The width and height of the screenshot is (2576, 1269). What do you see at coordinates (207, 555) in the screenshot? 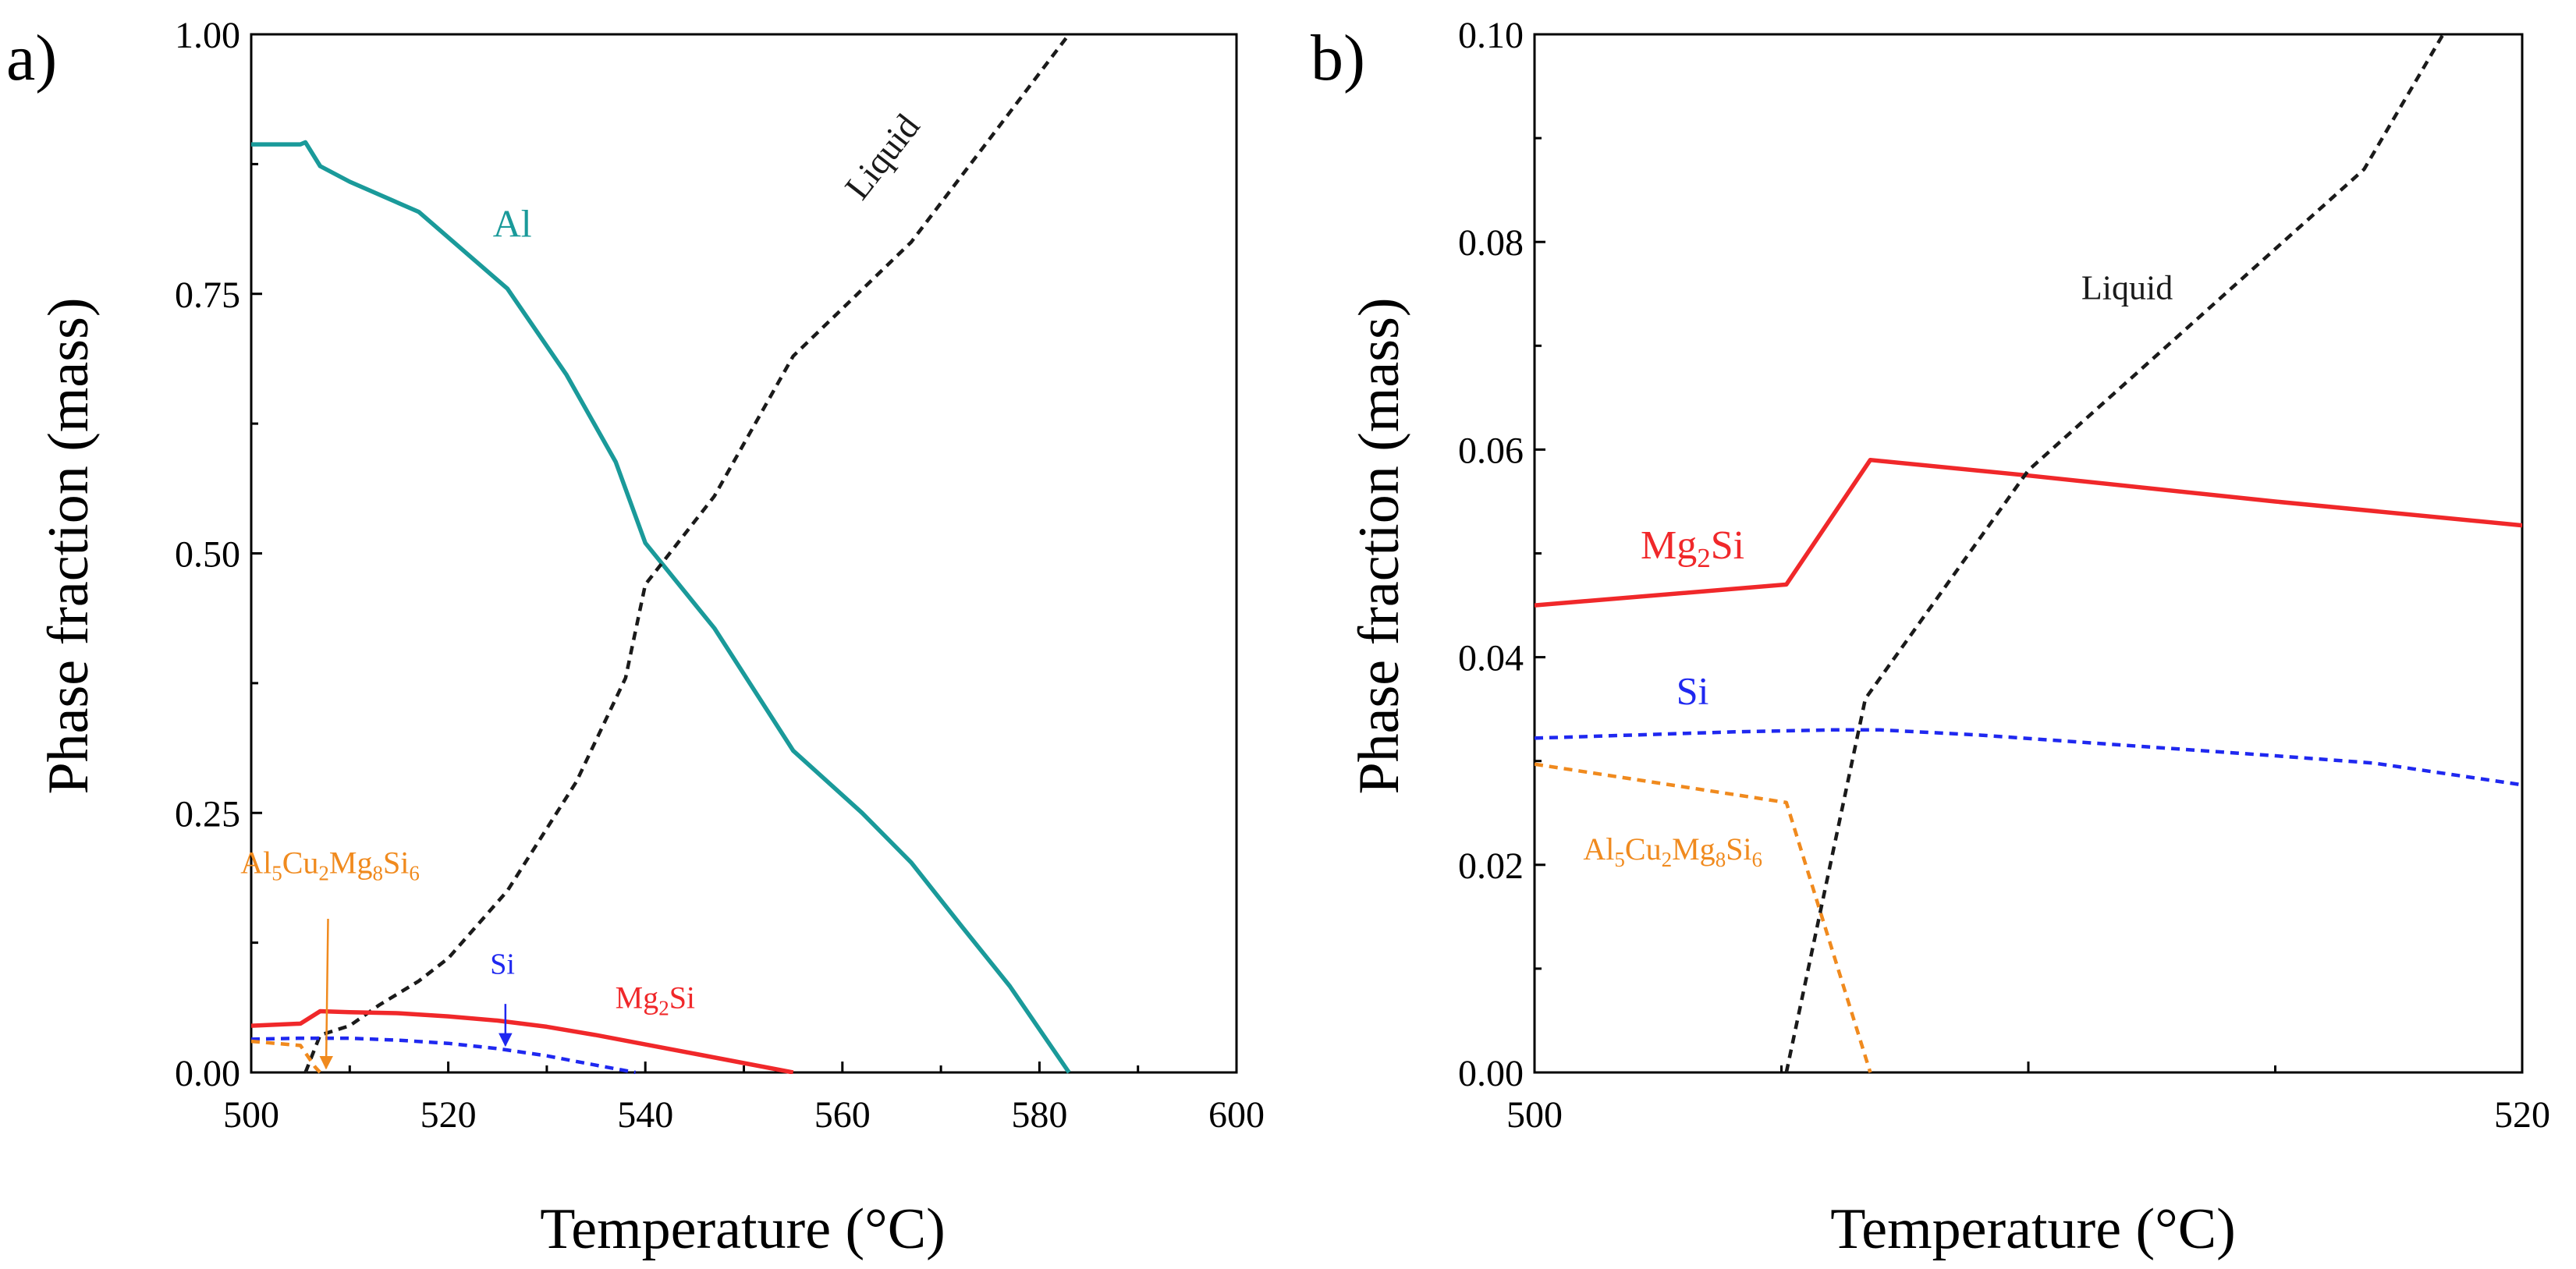
I see `y-tick-label-a: 0.50` at bounding box center [207, 555].